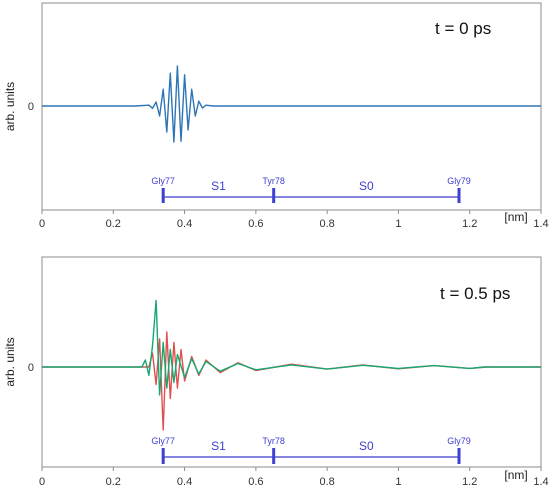 Image resolution: width=550 pixels, height=493 pixels. What do you see at coordinates (475, 293) in the screenshot?
I see `time-annotation: t = 0.5 ps` at bounding box center [475, 293].